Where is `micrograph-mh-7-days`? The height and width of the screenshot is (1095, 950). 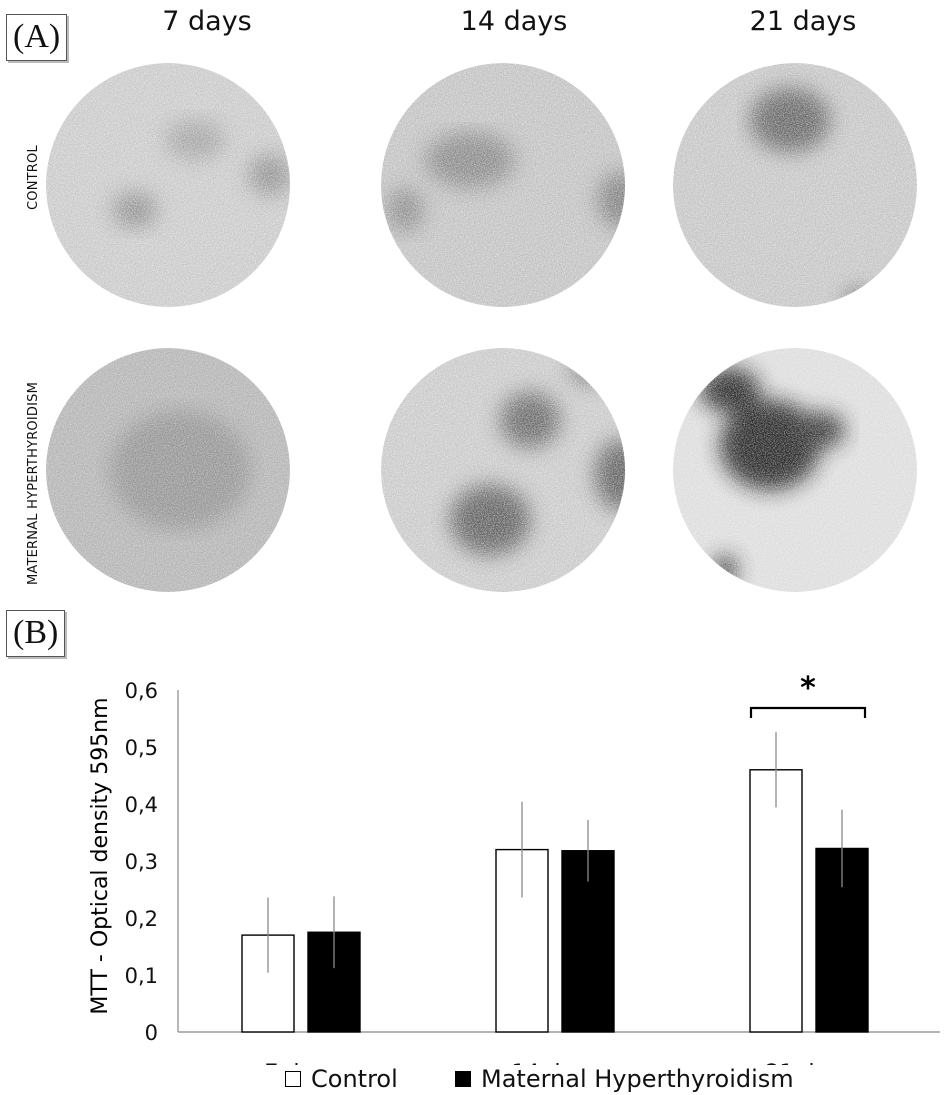
micrograph-mh-7-days is located at coordinates (168, 470).